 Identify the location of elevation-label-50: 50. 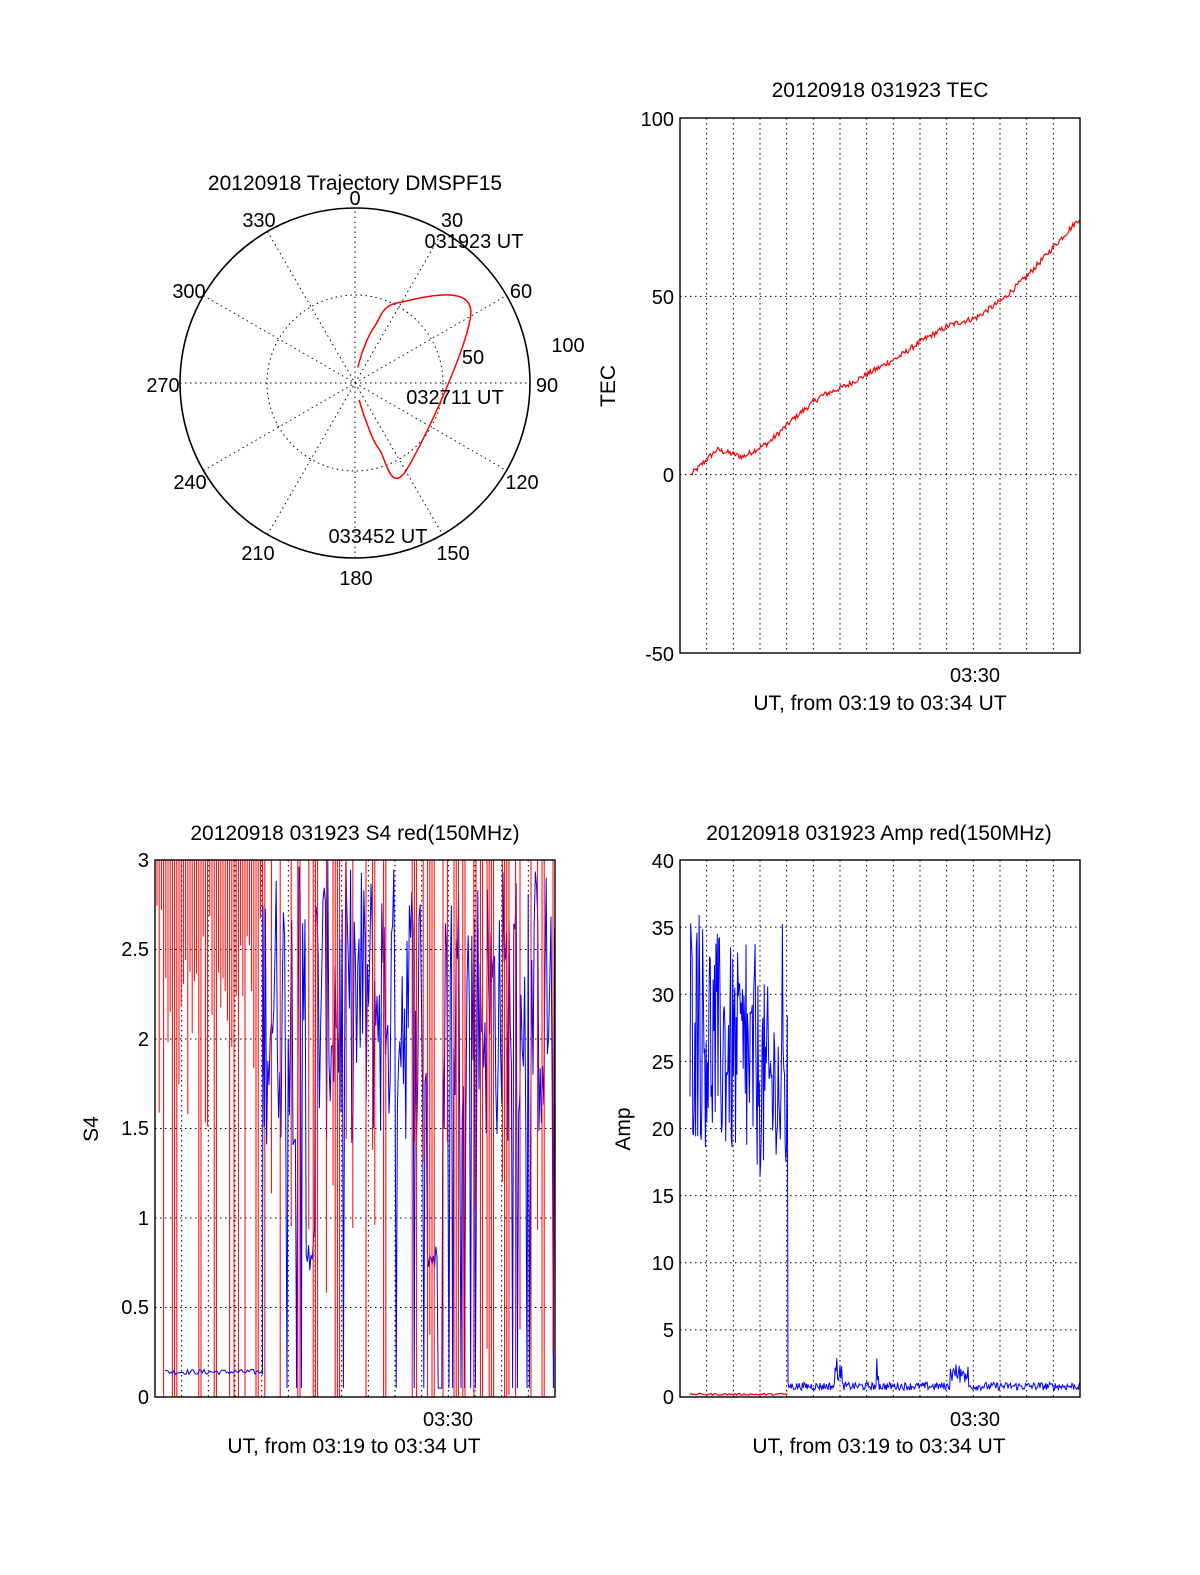
(473, 358).